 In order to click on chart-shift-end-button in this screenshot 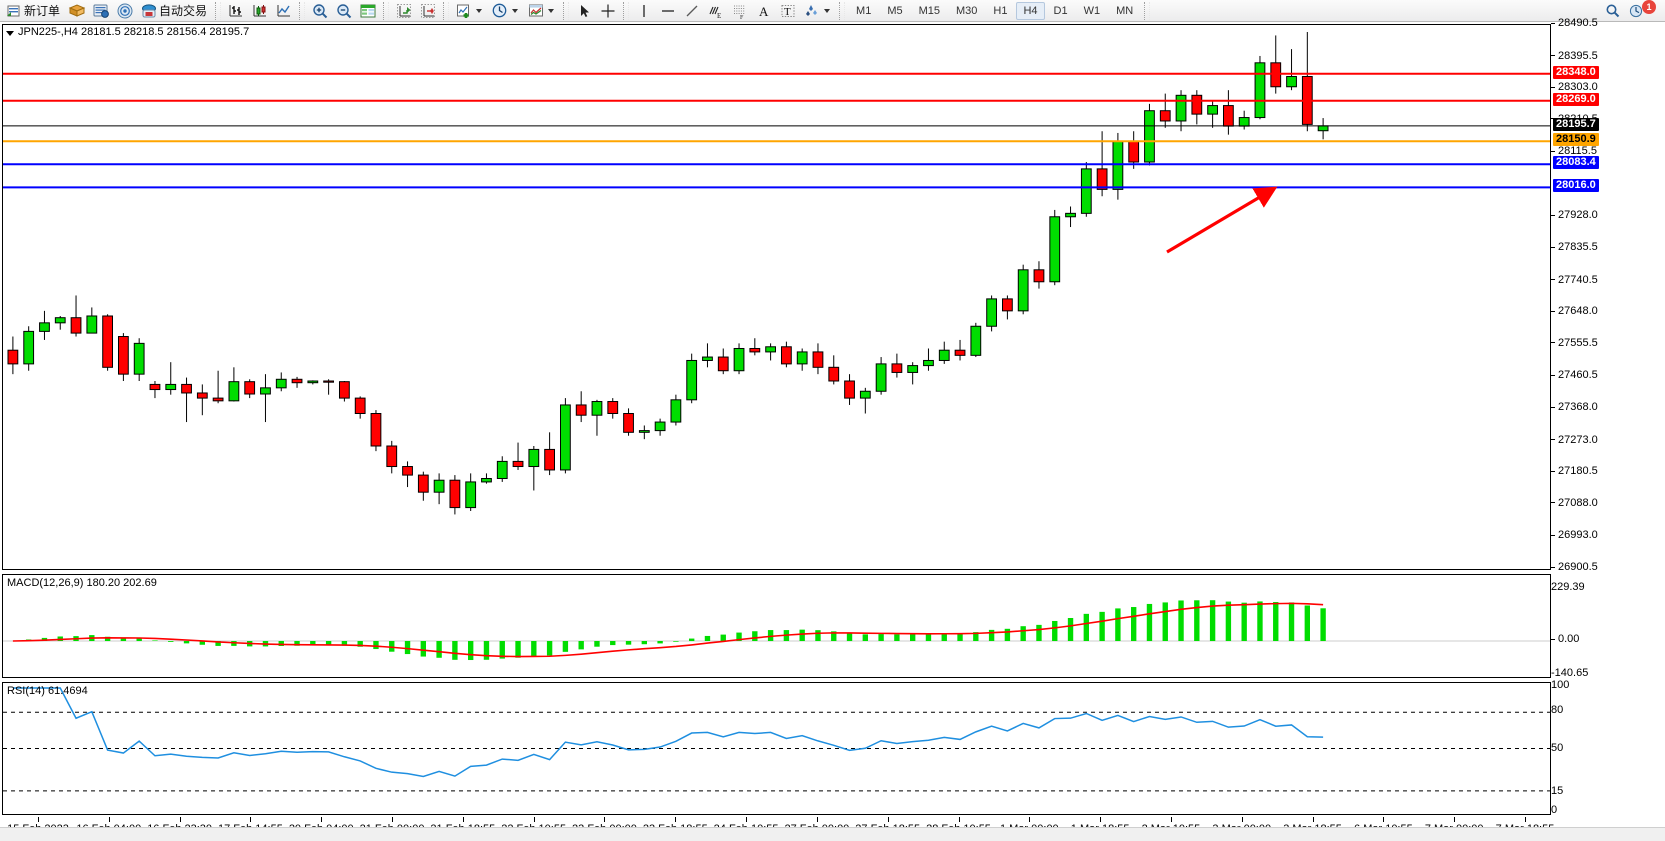, I will do `click(428, 11)`.